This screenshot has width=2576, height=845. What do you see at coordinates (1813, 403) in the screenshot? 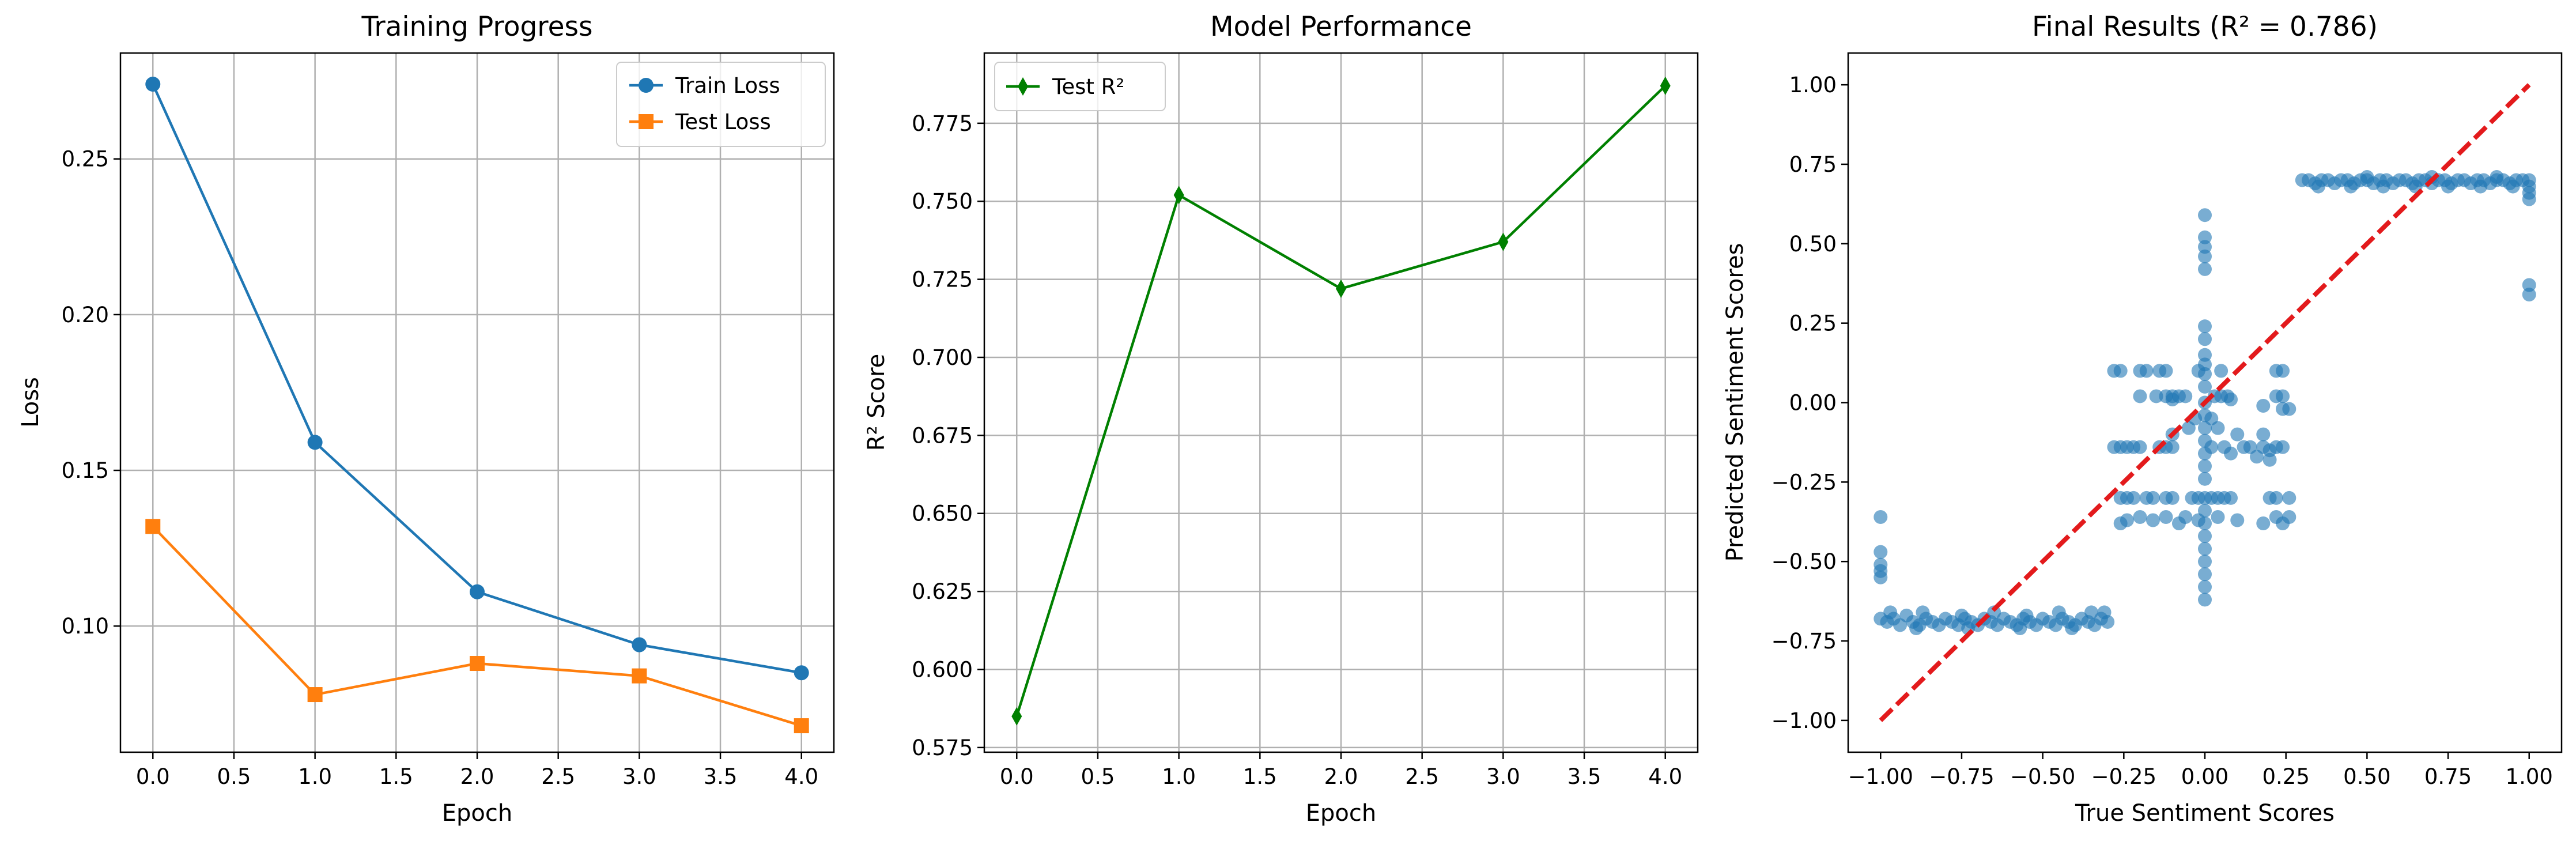
I see `y-tick-label: 0.00` at bounding box center [1813, 403].